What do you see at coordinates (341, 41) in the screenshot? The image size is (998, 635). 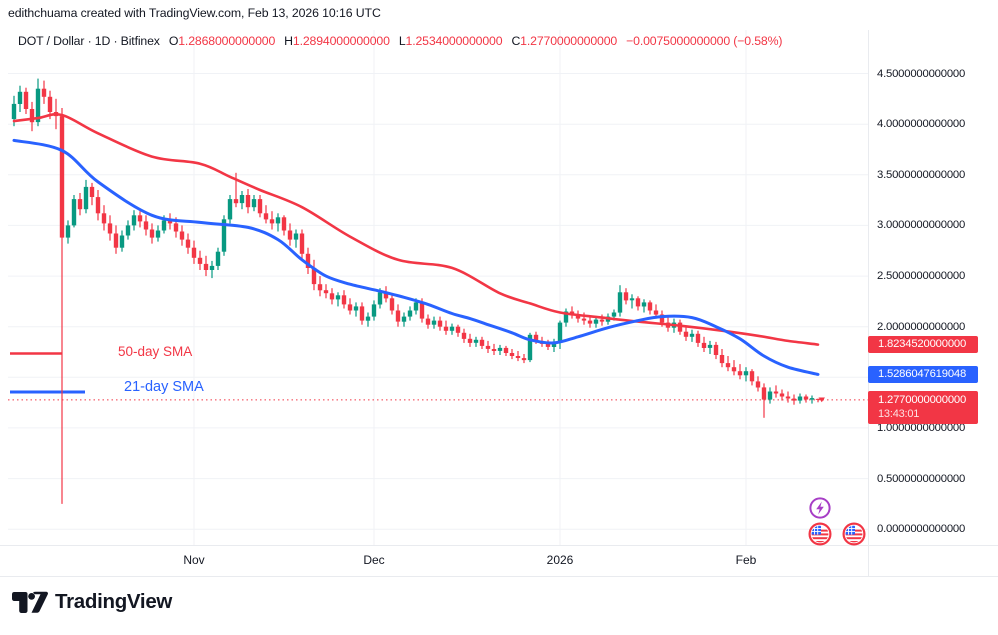 I see `high-value: 1.2894000000000` at bounding box center [341, 41].